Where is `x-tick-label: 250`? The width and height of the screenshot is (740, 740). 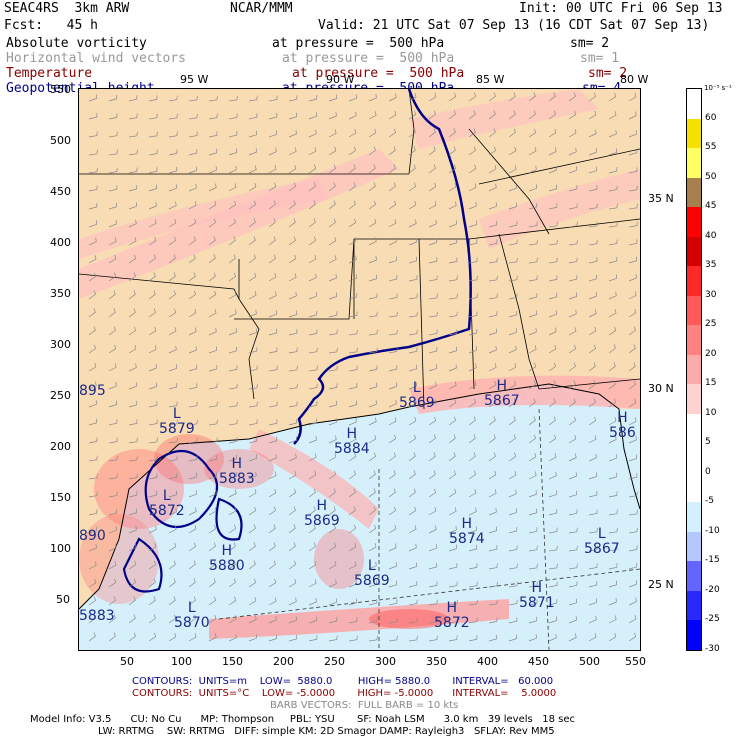
x-tick-label: 250 is located at coordinates (334, 661).